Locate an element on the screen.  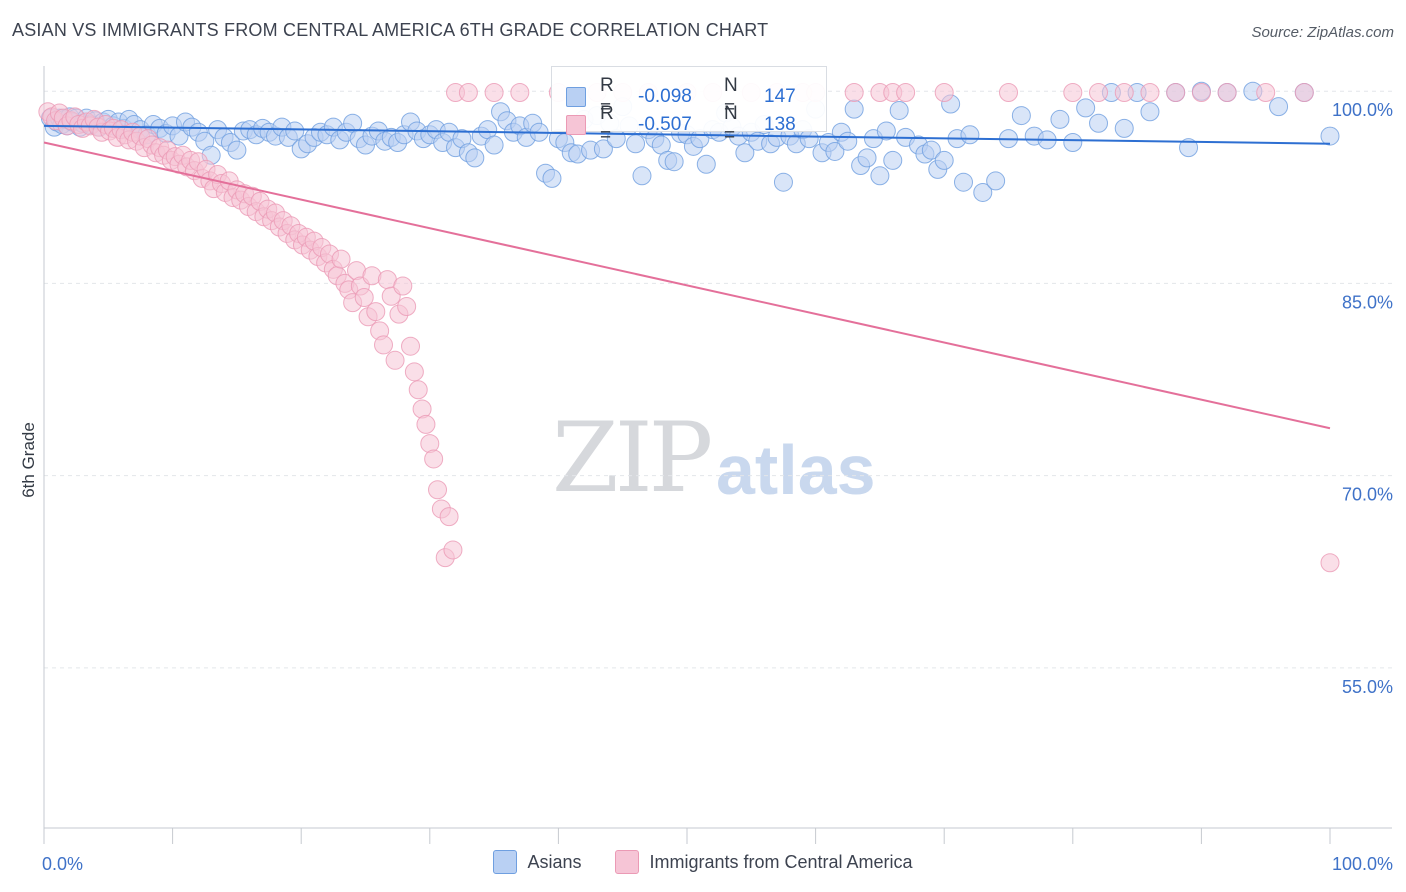
legend-label-asians: Asians is located at coordinates (554, 861).